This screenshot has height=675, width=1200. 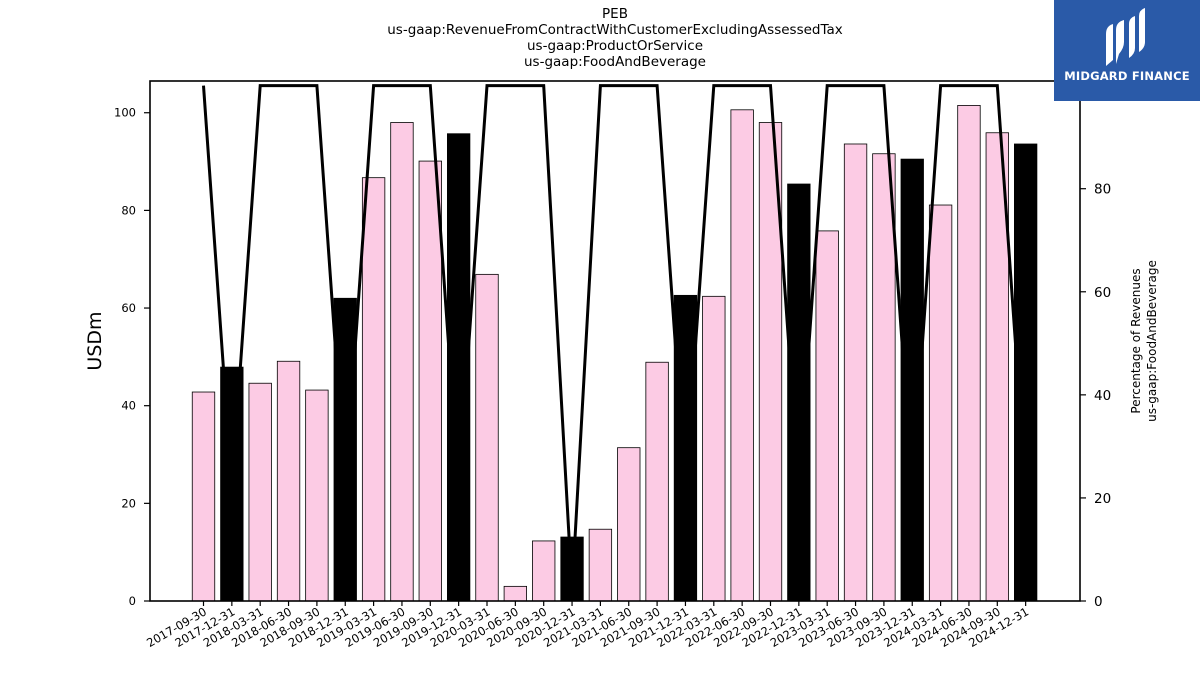 I want to click on y-tick-label-20: 20, so click(x=128, y=503).